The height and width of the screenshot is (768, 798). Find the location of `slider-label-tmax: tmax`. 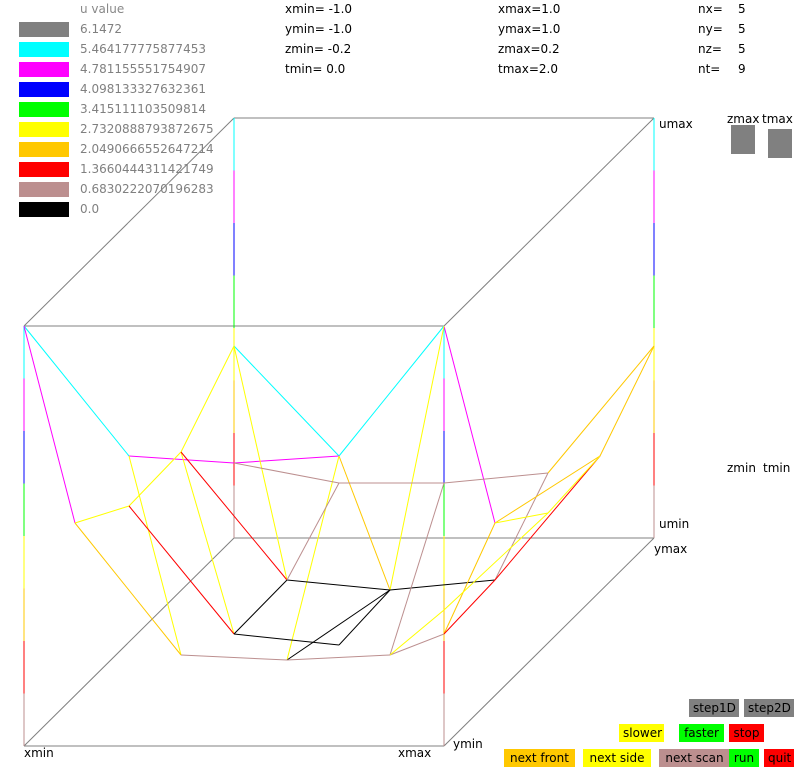

slider-label-tmax: tmax is located at coordinates (777, 119).